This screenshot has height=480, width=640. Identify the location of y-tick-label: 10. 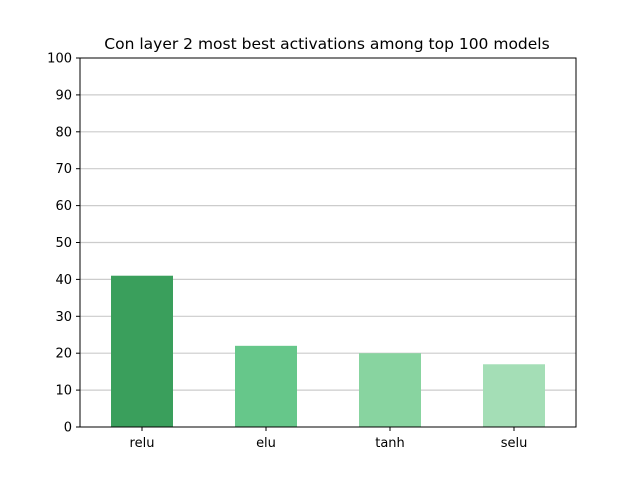
(63, 391).